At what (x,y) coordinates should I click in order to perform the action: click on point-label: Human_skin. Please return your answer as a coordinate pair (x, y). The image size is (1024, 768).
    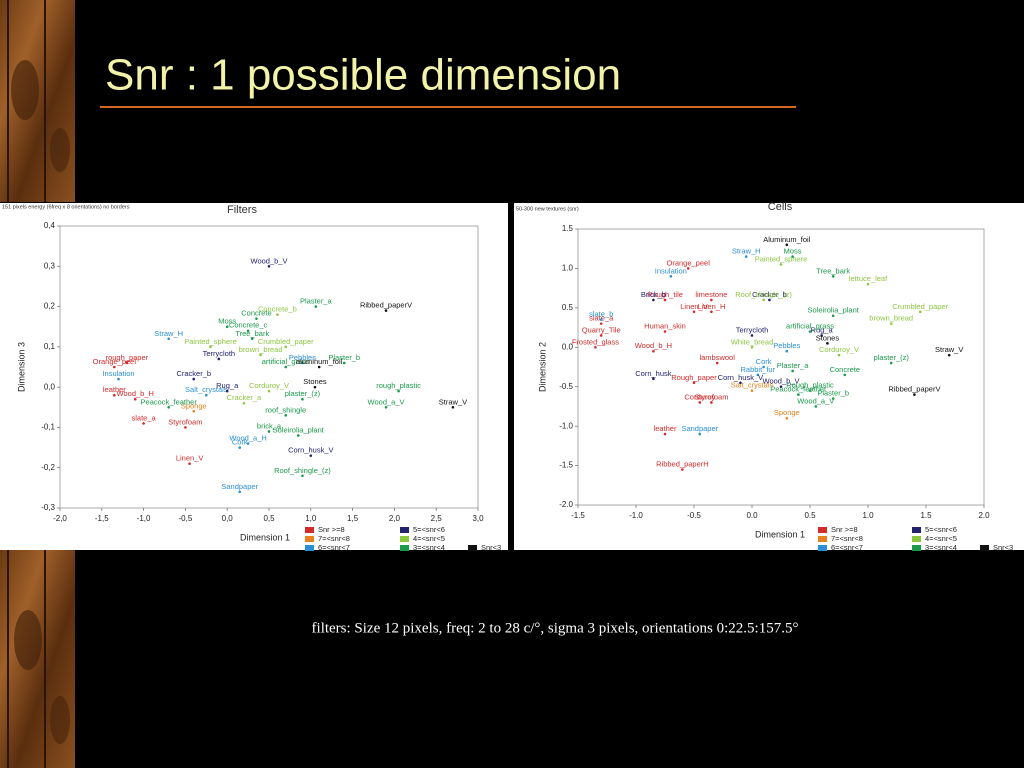
    Looking at the image, I should click on (665, 325).